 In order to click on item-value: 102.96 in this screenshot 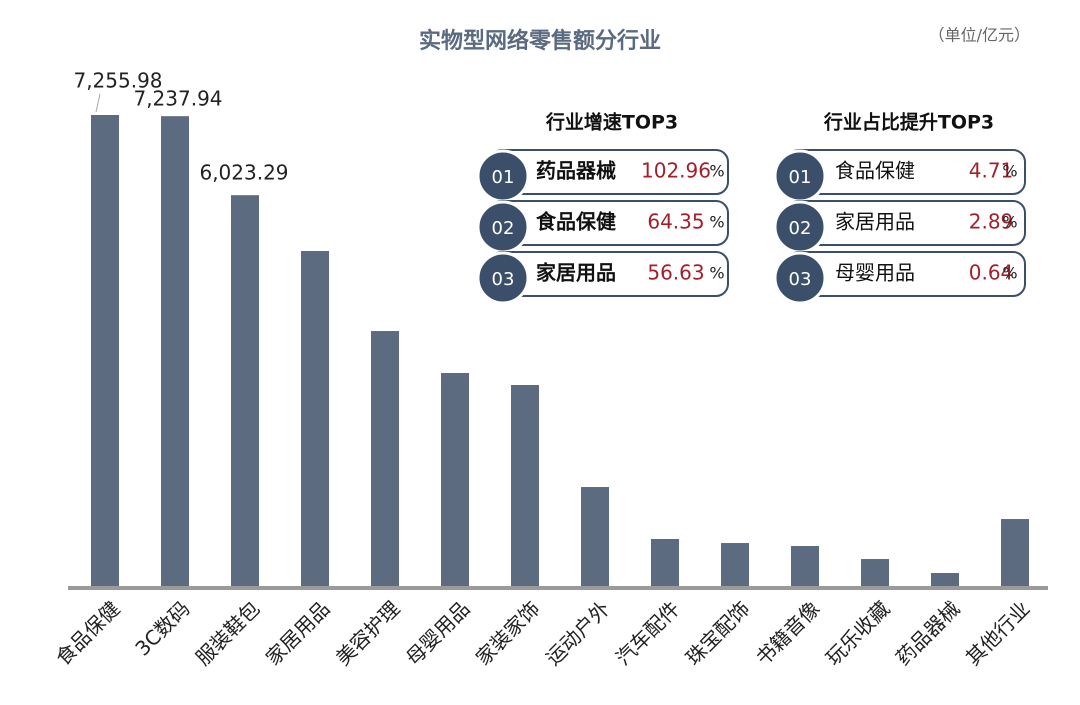, I will do `click(676, 171)`.